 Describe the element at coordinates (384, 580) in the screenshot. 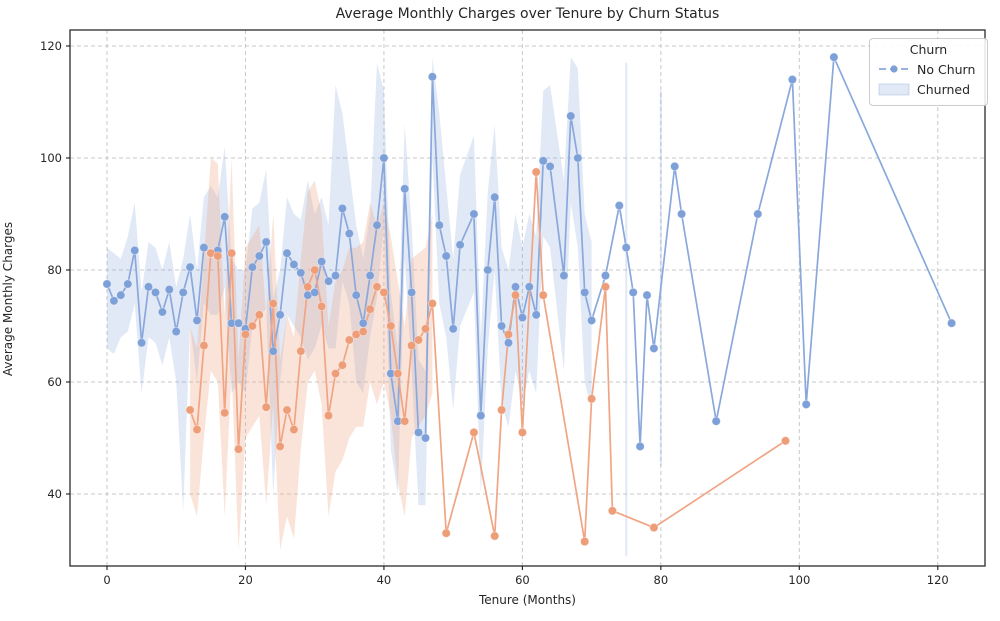

I see `x-tick-label: 40` at that location.